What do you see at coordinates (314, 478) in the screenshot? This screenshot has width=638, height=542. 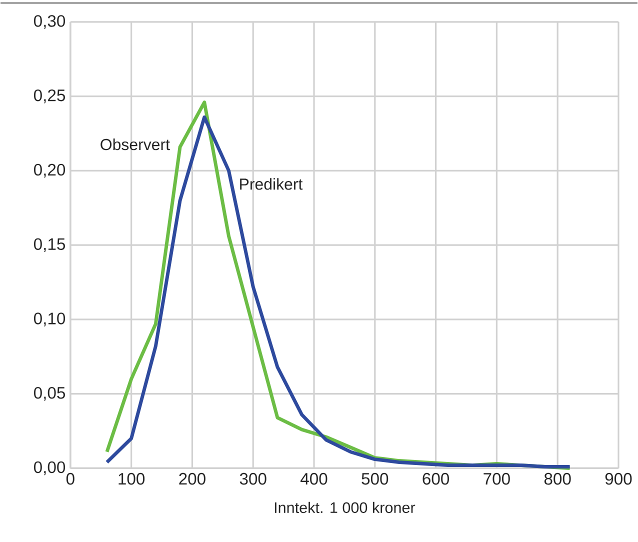 I see `x-tick-label: 400` at bounding box center [314, 478].